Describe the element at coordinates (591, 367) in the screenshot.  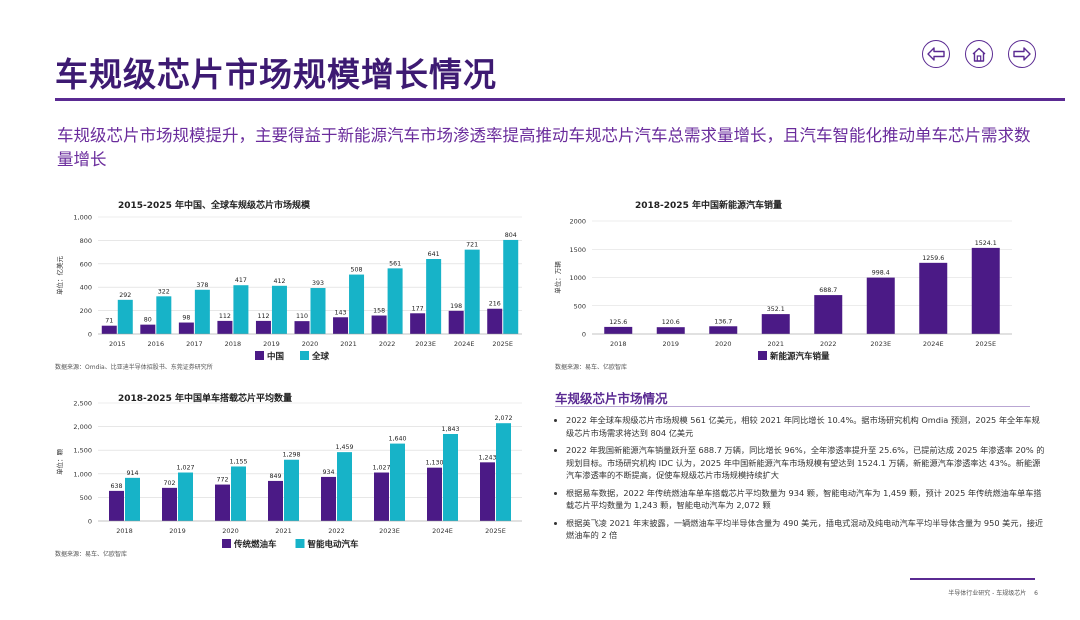
I see `chart2-source: 数据来源：易车、亿欧智库` at that location.